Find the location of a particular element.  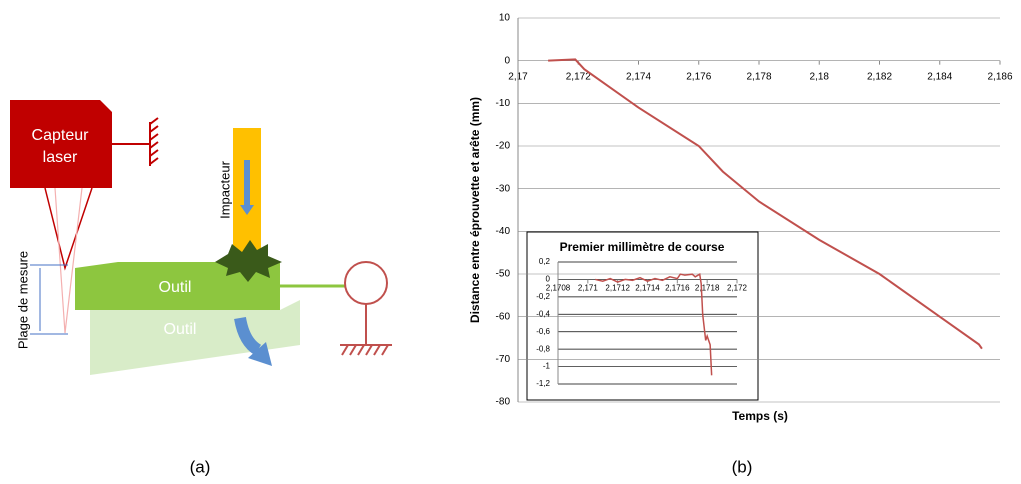

x-tick-label: 2,182 is located at coordinates (879, 76).